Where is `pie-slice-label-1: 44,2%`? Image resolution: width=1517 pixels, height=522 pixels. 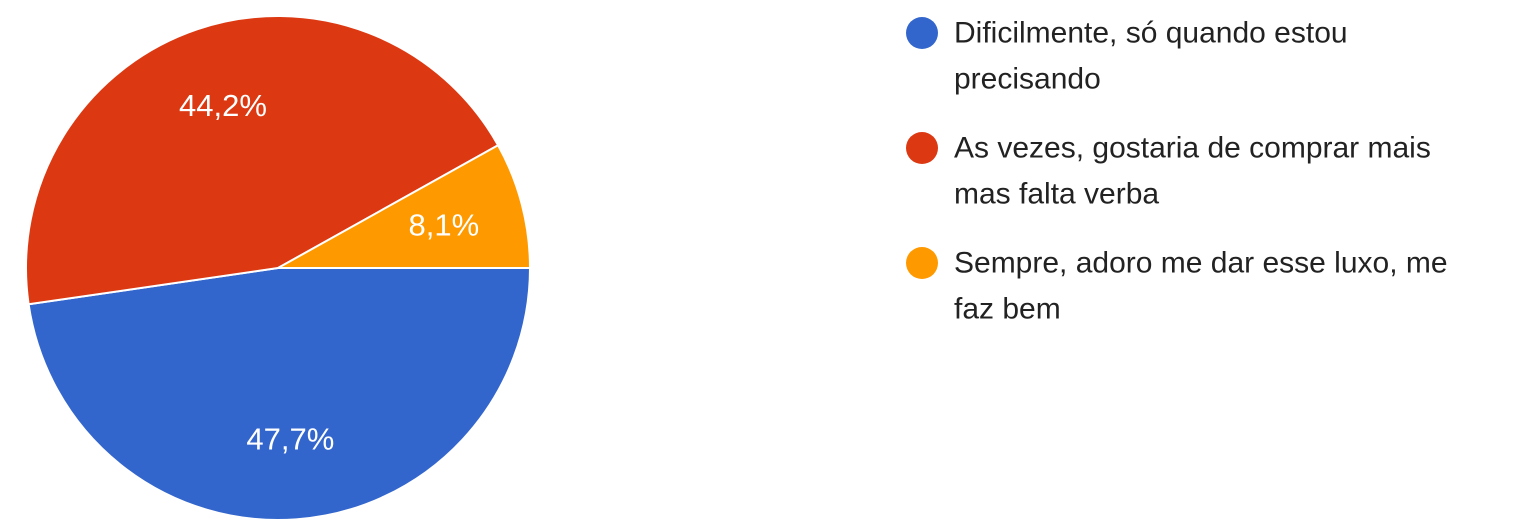
pie-slice-label-1: 44,2% is located at coordinates (223, 105).